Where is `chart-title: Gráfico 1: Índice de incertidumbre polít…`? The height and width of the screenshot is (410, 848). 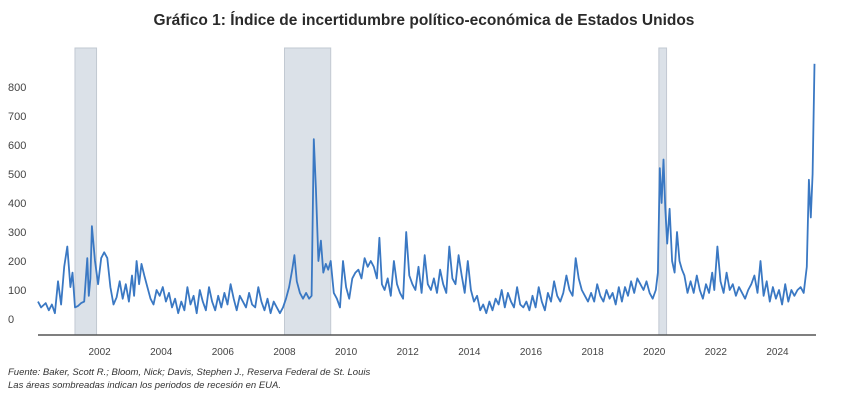
chart-title: Gráfico 1: Índice de incertidumbre polít… is located at coordinates (424, 20).